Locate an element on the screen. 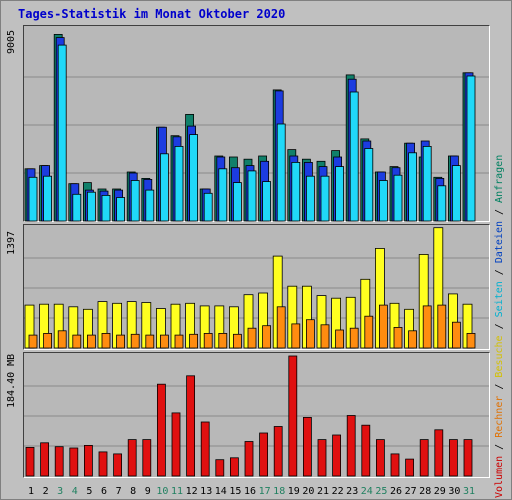 This screenshot has width=512, height=500. day-label: 11 is located at coordinates (177, 491).